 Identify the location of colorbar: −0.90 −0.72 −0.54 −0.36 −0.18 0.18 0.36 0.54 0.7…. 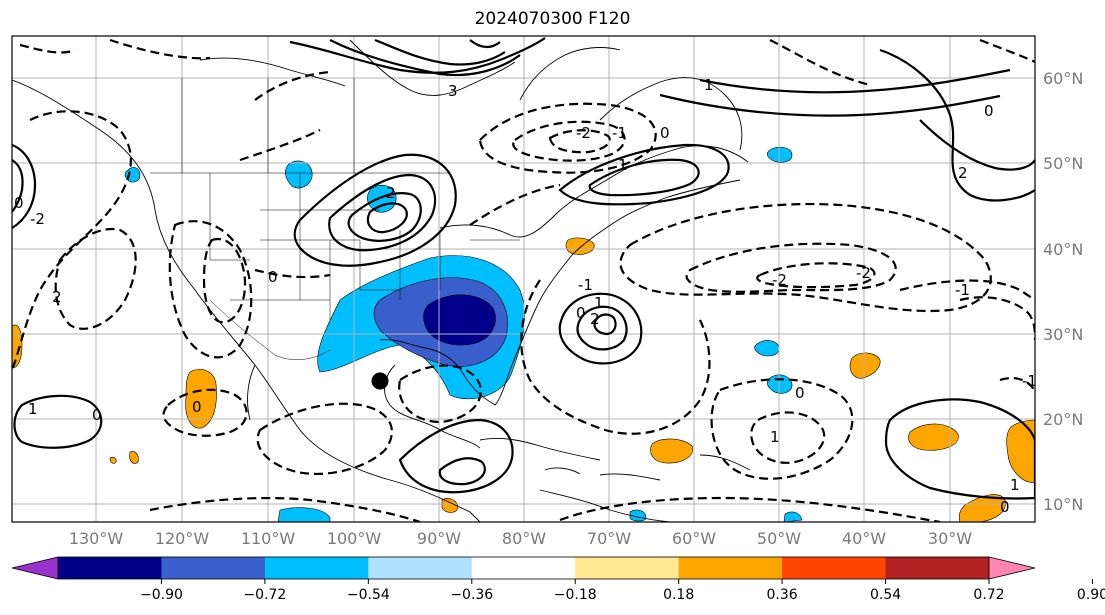
(558, 579).